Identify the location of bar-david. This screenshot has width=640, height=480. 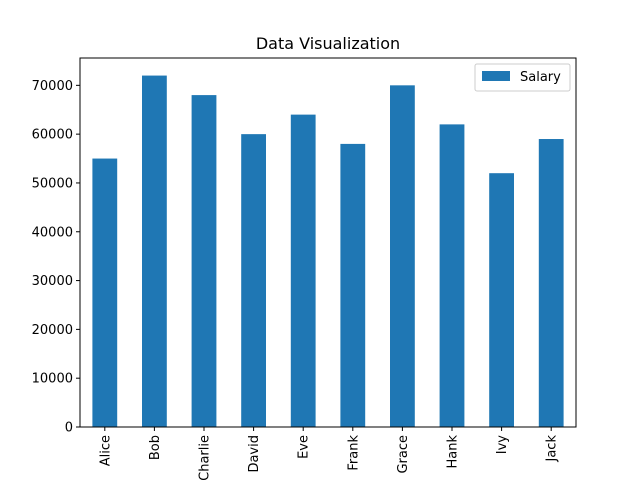
(253, 280).